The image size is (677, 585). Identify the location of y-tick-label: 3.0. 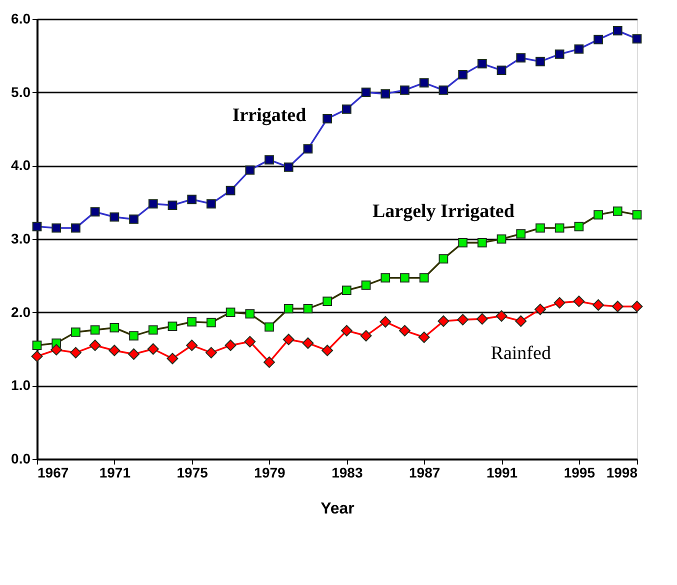
(21, 238).